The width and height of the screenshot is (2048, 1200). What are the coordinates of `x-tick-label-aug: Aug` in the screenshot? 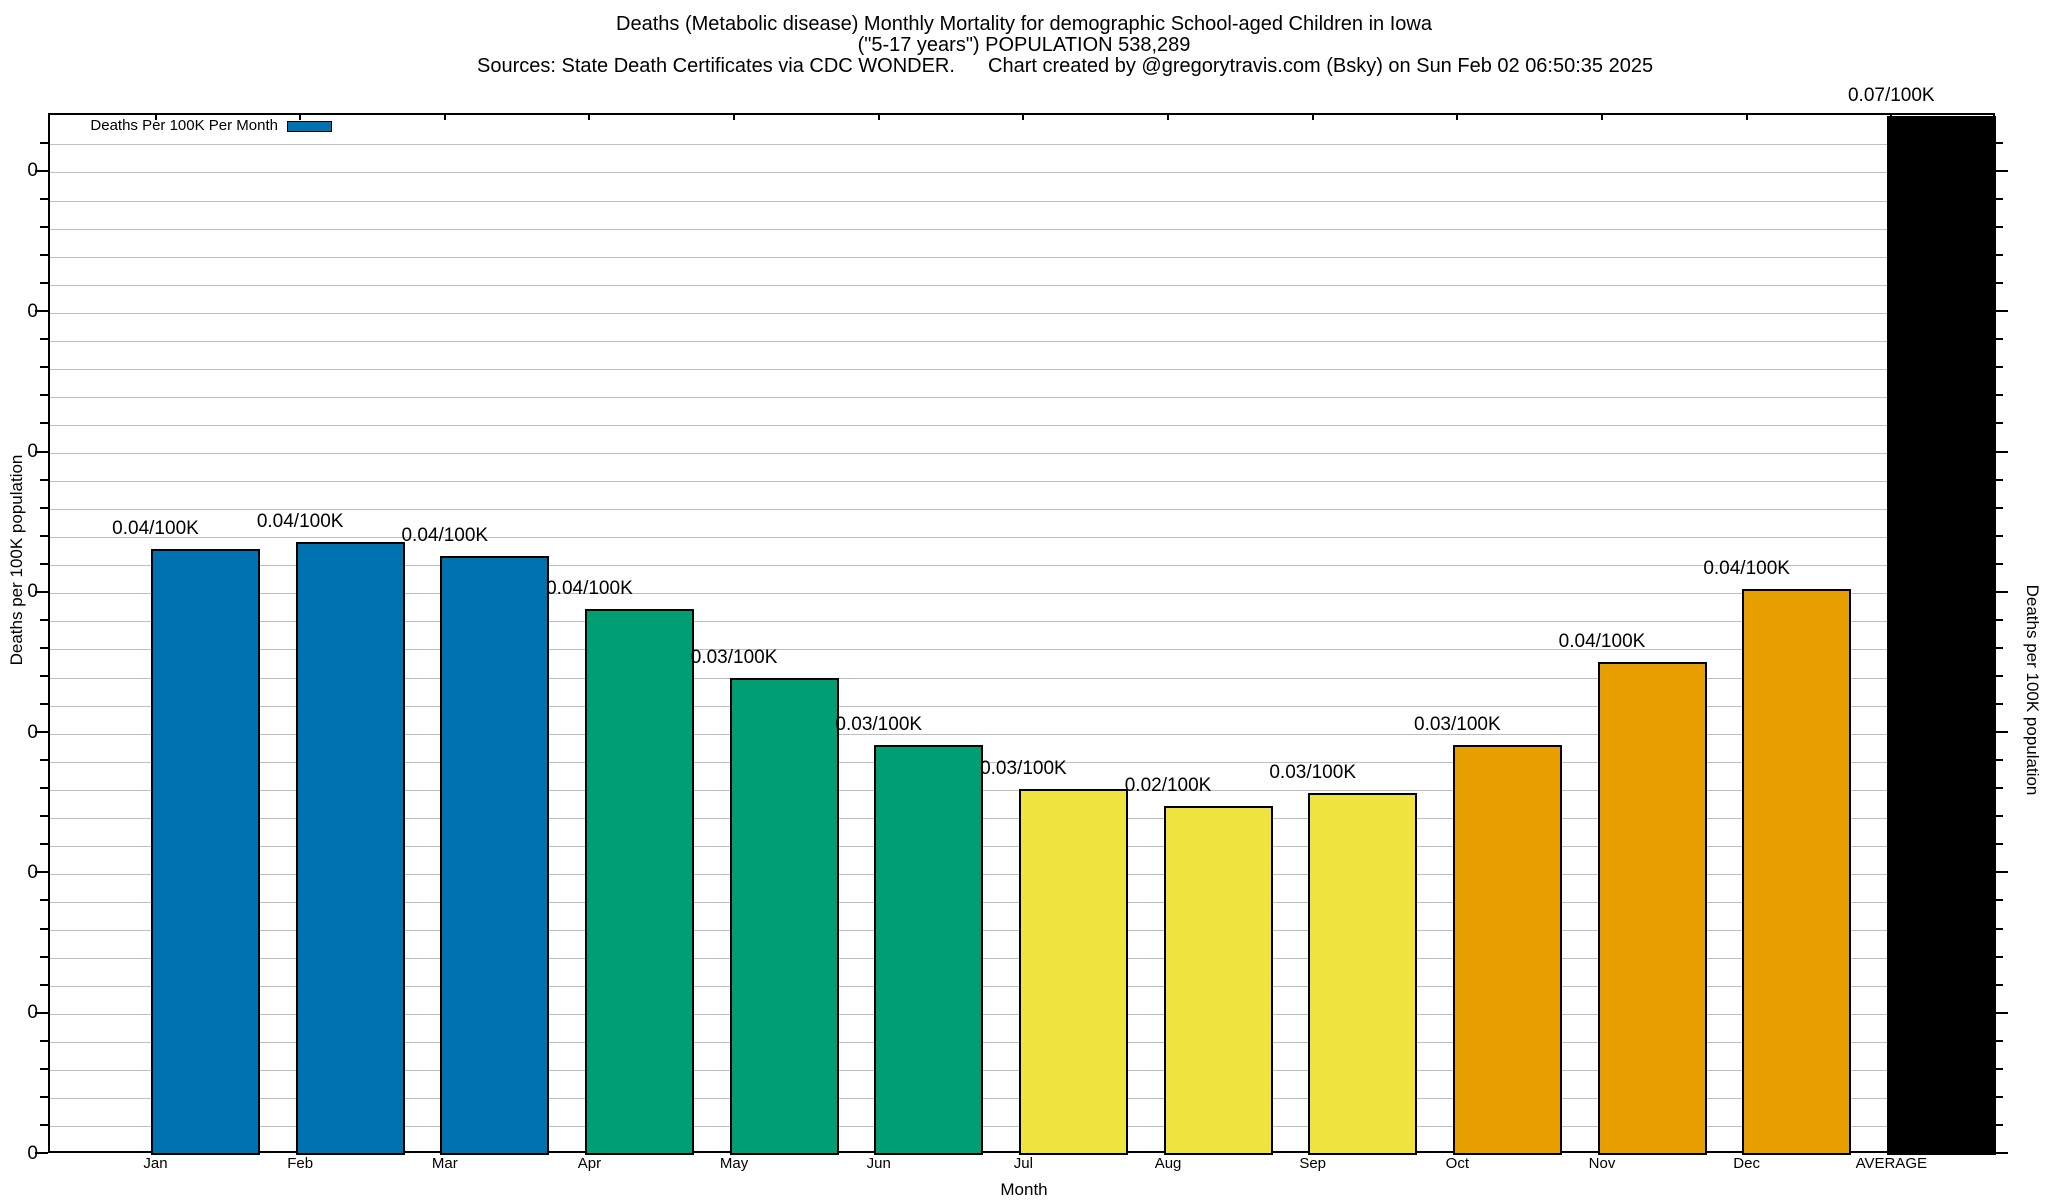 It's located at (1168, 1163).